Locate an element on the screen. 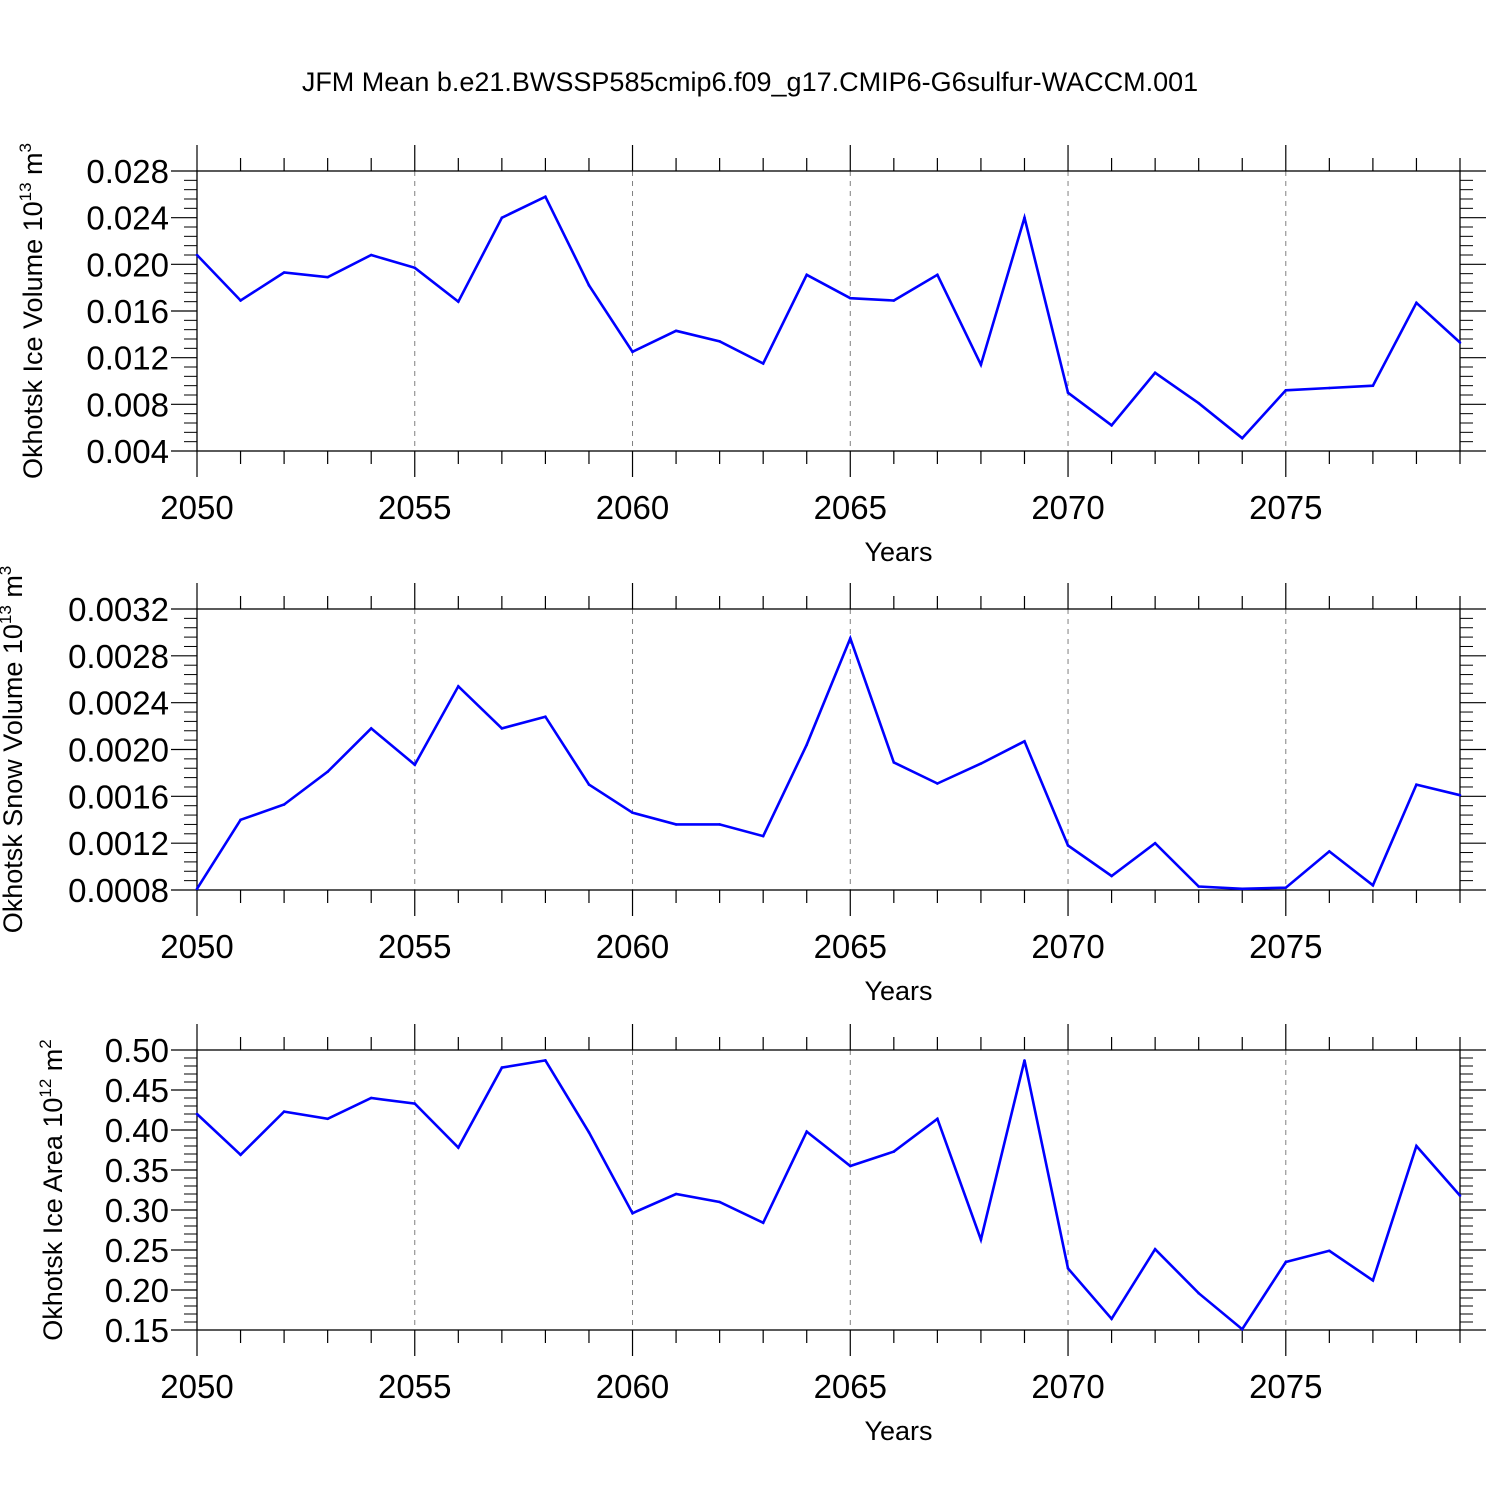 The image size is (1500, 1500). y-tick-label: 0.20 is located at coordinates (137, 1290).